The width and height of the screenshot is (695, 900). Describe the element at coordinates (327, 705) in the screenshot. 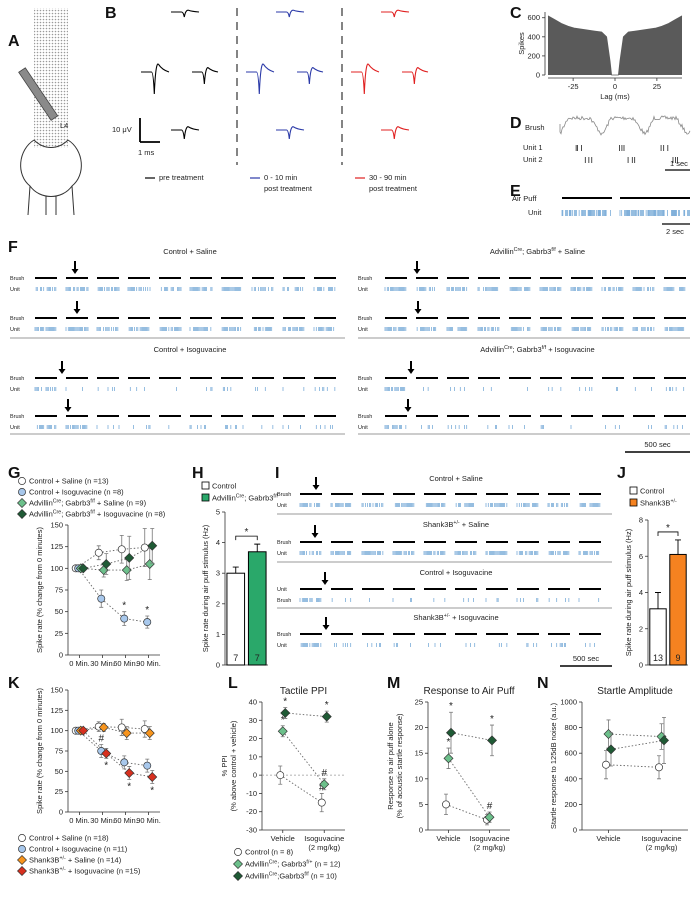

I see `annotation: *` at that location.